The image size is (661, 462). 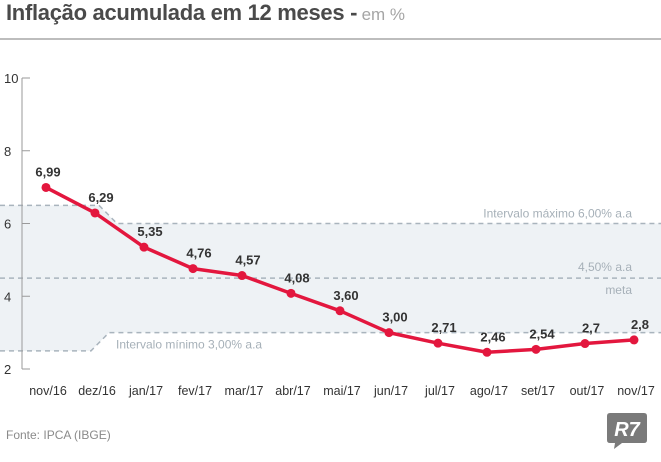 I want to click on title-divider, so click(x=330, y=39).